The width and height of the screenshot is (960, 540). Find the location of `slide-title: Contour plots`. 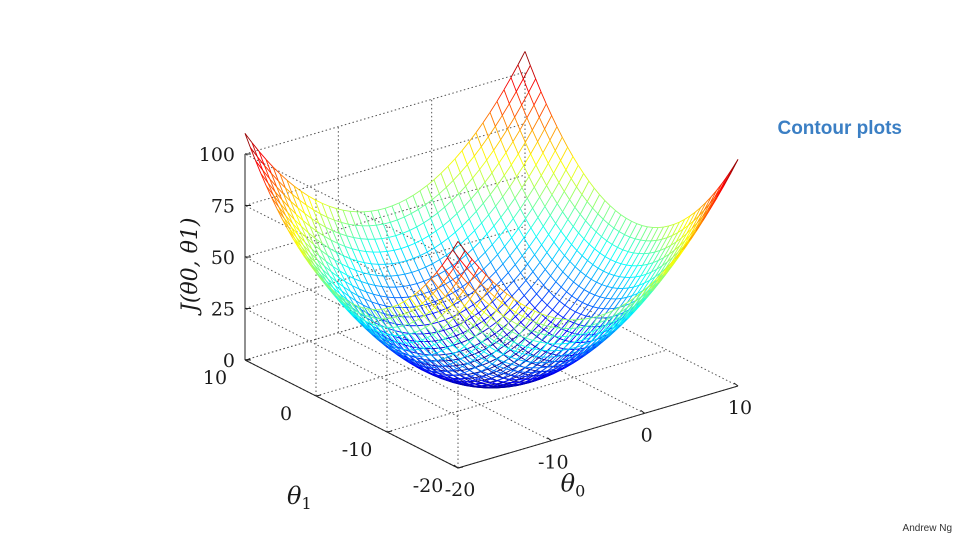

slide-title: Contour plots is located at coordinates (839, 128).